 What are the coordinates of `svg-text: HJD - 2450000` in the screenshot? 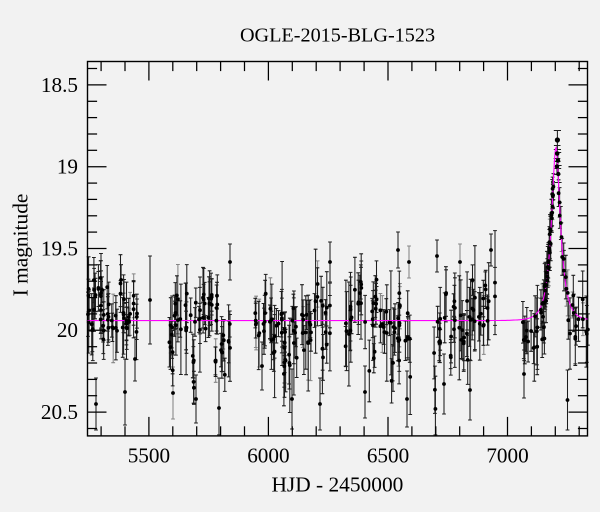 It's located at (337, 485).